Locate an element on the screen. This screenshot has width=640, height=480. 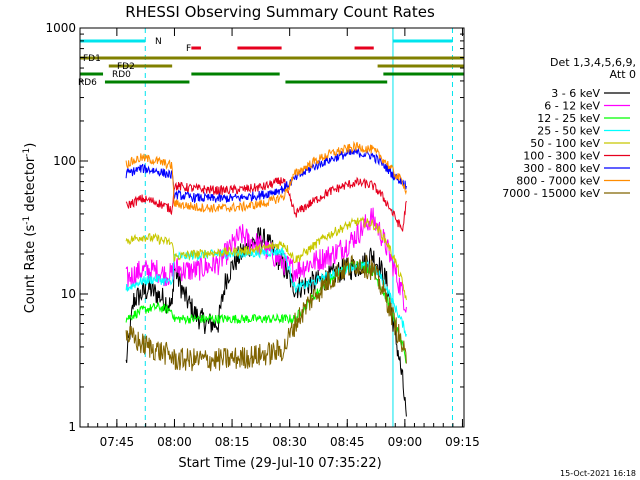
flag-label-rd6: RD6 is located at coordinates (87, 83).